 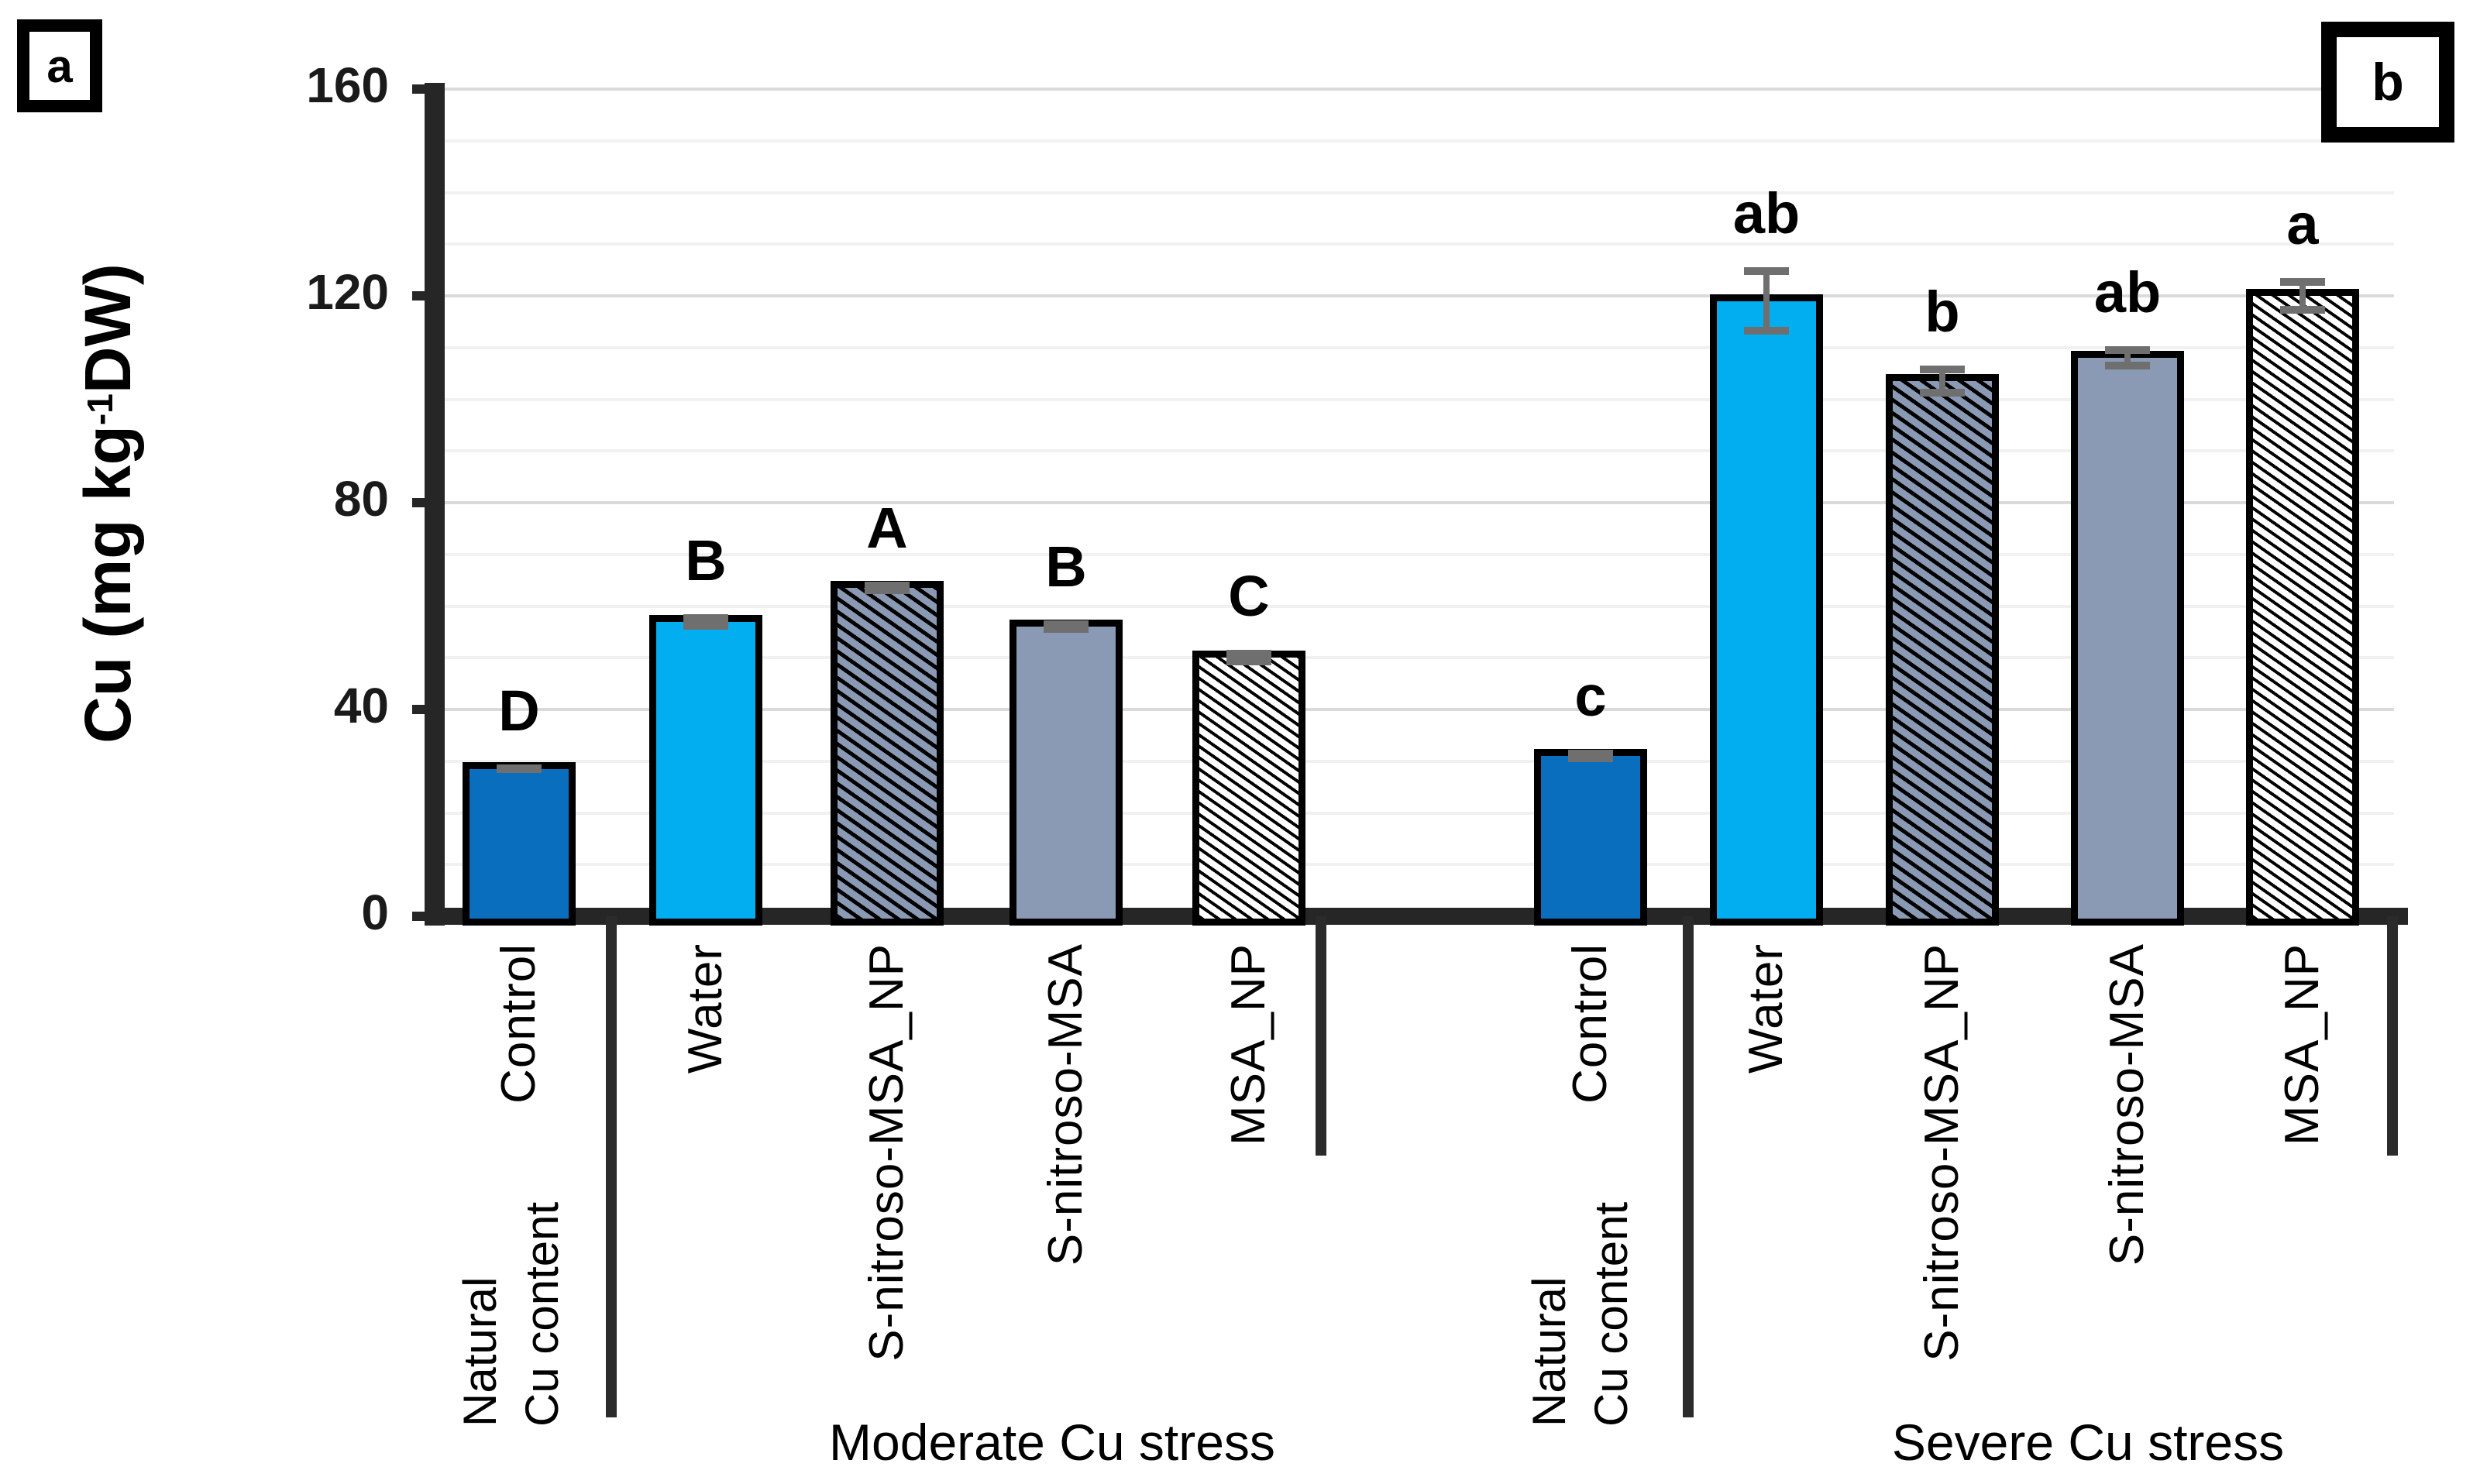 I want to click on natural-cu-content-label-left: Natural Cu content, so click(x=511, y=1314).